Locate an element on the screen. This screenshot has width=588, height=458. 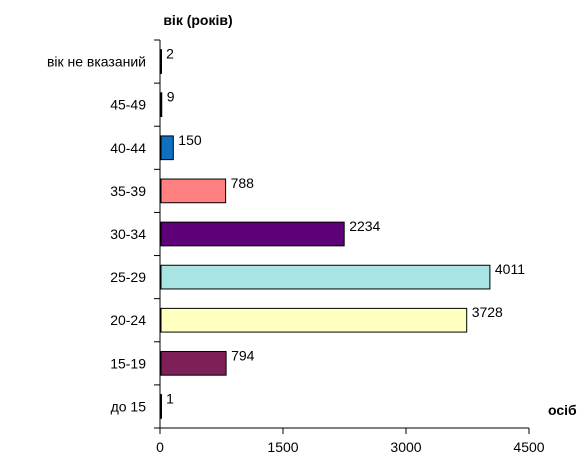
value-label: 4011 is located at coordinates (510, 269).